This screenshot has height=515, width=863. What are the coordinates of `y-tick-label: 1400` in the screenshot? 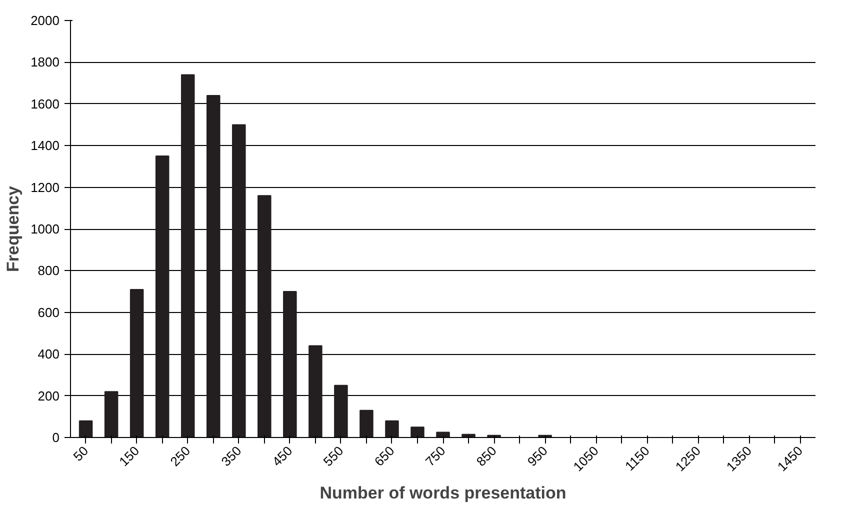 It's located at (45, 146).